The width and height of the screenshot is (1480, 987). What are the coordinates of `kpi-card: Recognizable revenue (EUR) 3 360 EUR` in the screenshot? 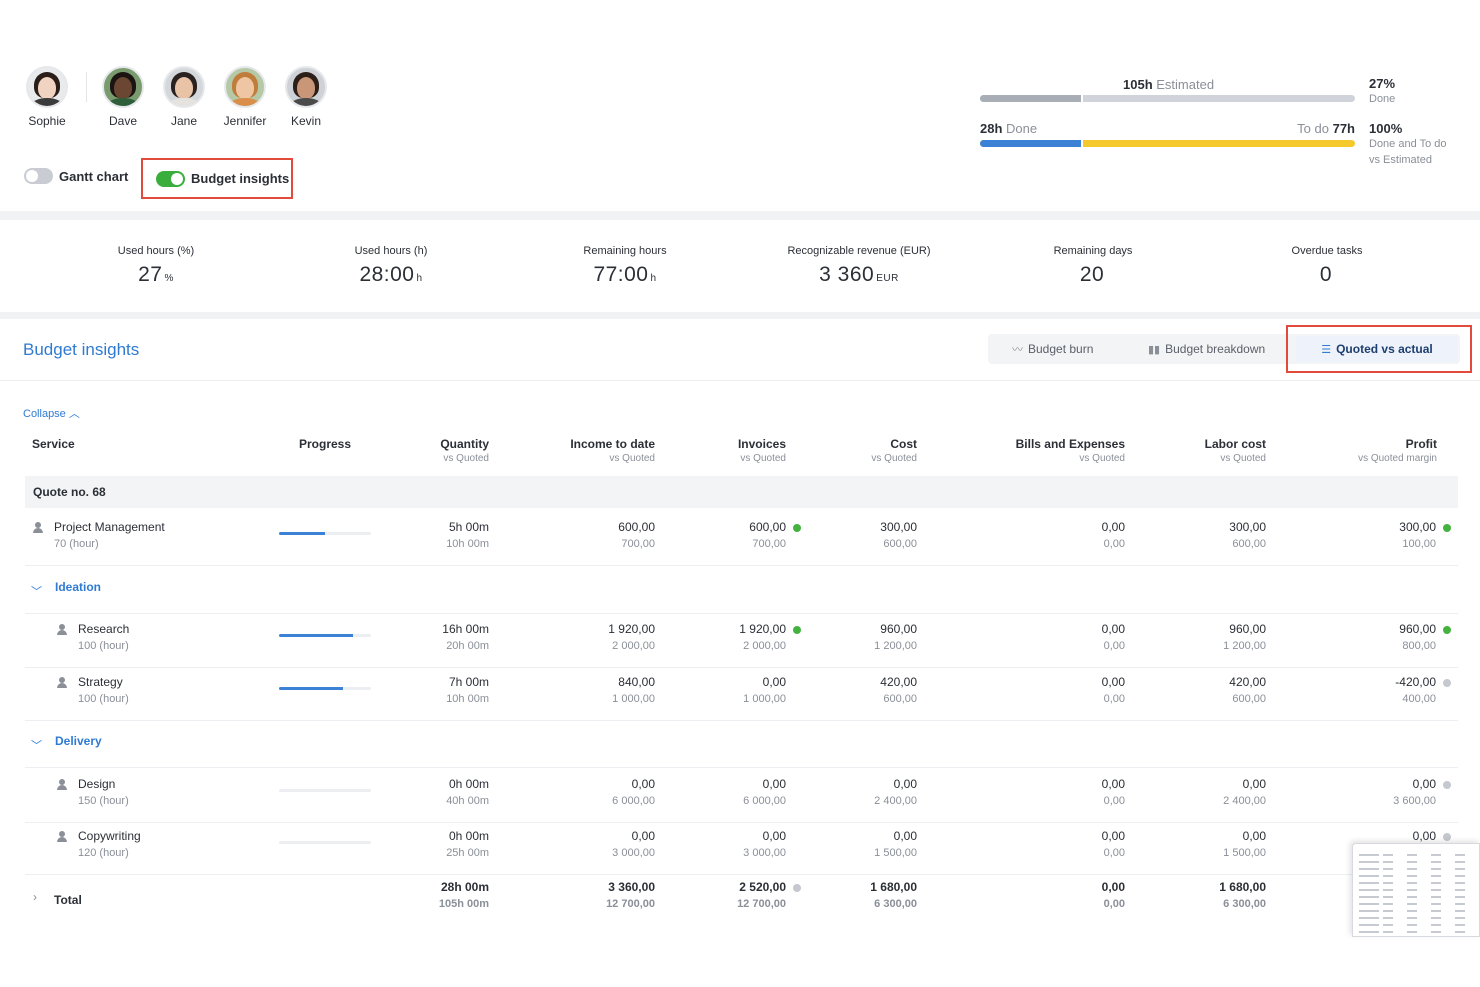 It's located at (859, 253).